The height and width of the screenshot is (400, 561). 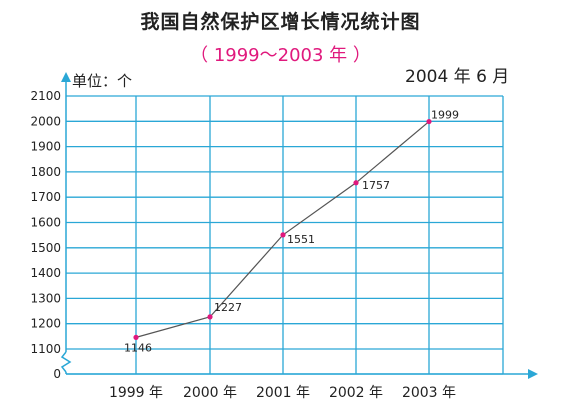 I want to click on date-label: 2004 年 6 月, so click(x=457, y=77).